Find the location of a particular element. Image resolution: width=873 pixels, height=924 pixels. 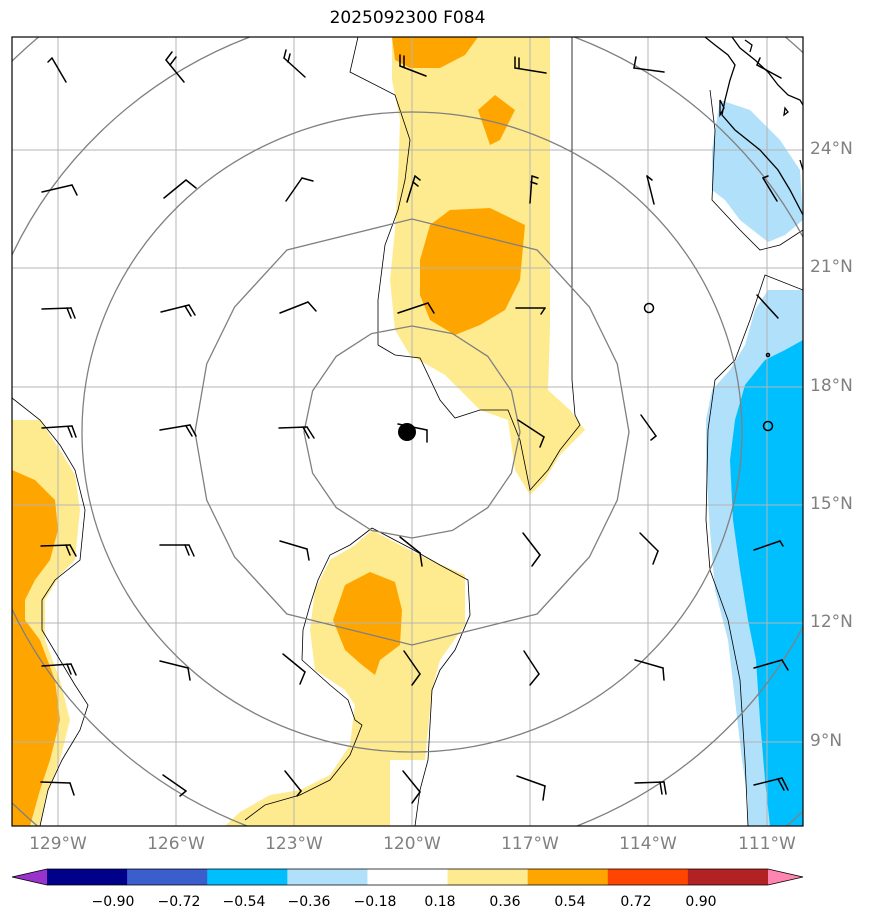

northeast-light-blue is located at coordinates (757, 171).